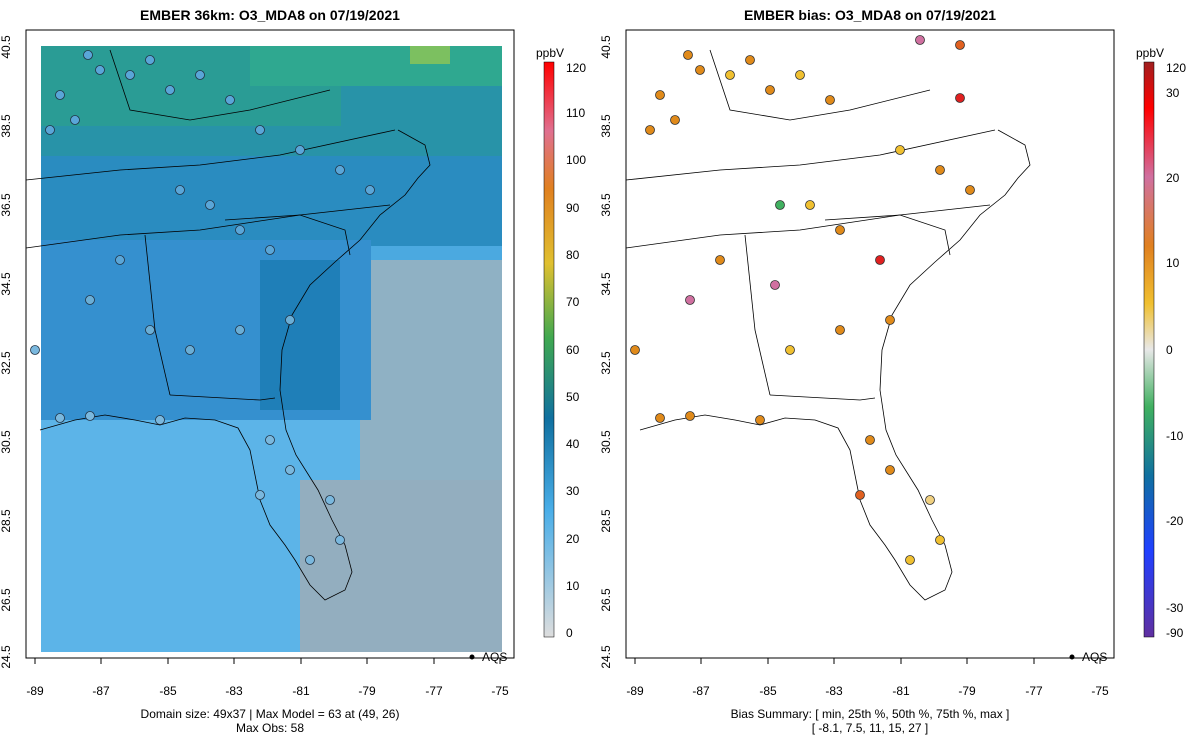 The image size is (1200, 750). What do you see at coordinates (6, 205) in the screenshot?
I see `y-tick-label: 36.5` at bounding box center [6, 205].